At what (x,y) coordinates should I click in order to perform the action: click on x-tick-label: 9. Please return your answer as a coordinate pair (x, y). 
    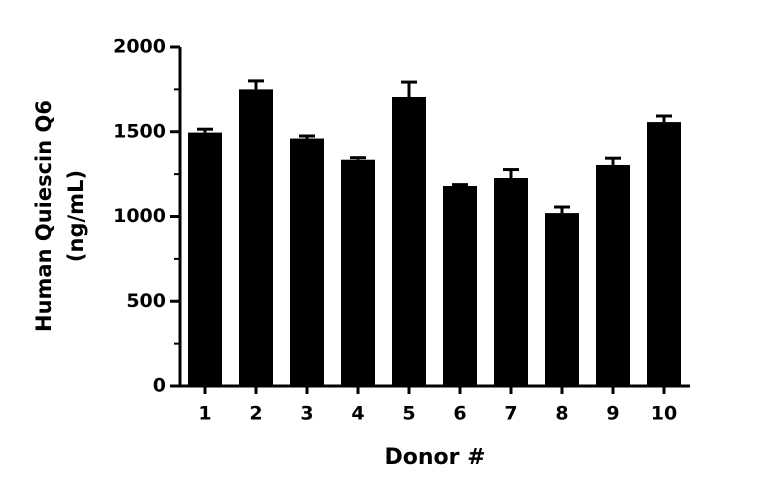
    Looking at the image, I should click on (612, 414).